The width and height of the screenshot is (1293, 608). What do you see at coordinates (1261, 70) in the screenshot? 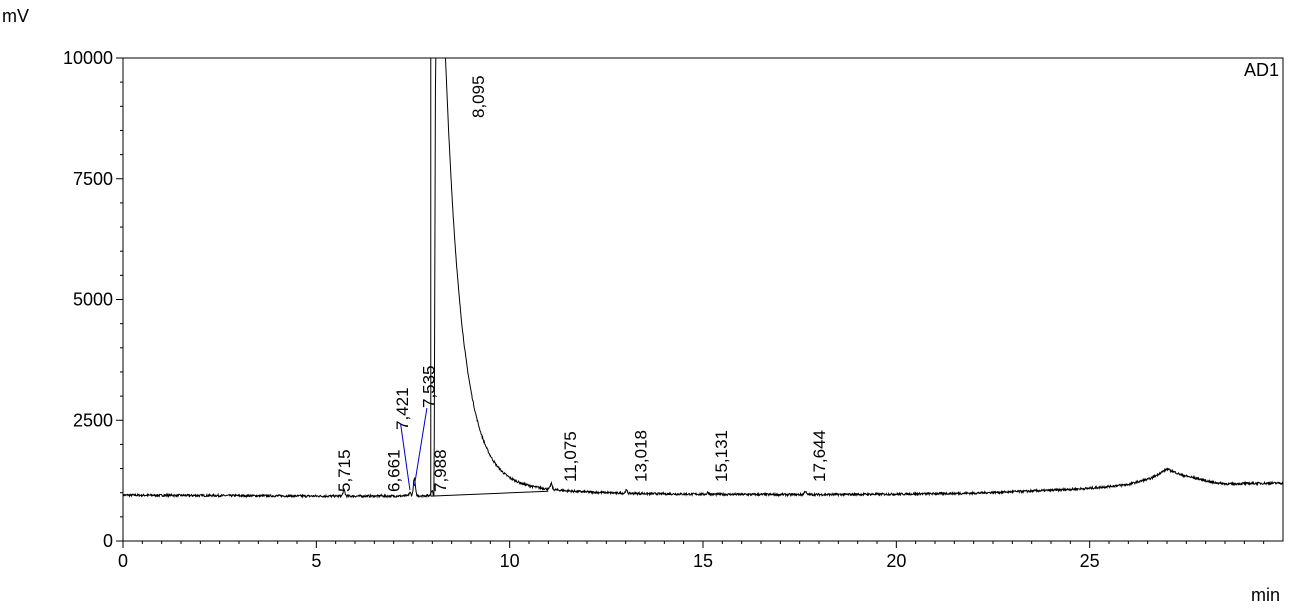
I see `detector-label: AD1` at bounding box center [1261, 70].